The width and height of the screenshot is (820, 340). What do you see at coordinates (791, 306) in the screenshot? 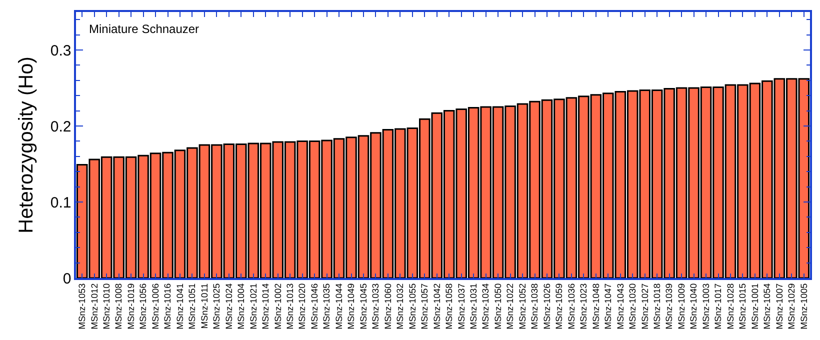
I see `x-tick-label: MSnz-1029` at bounding box center [791, 306].